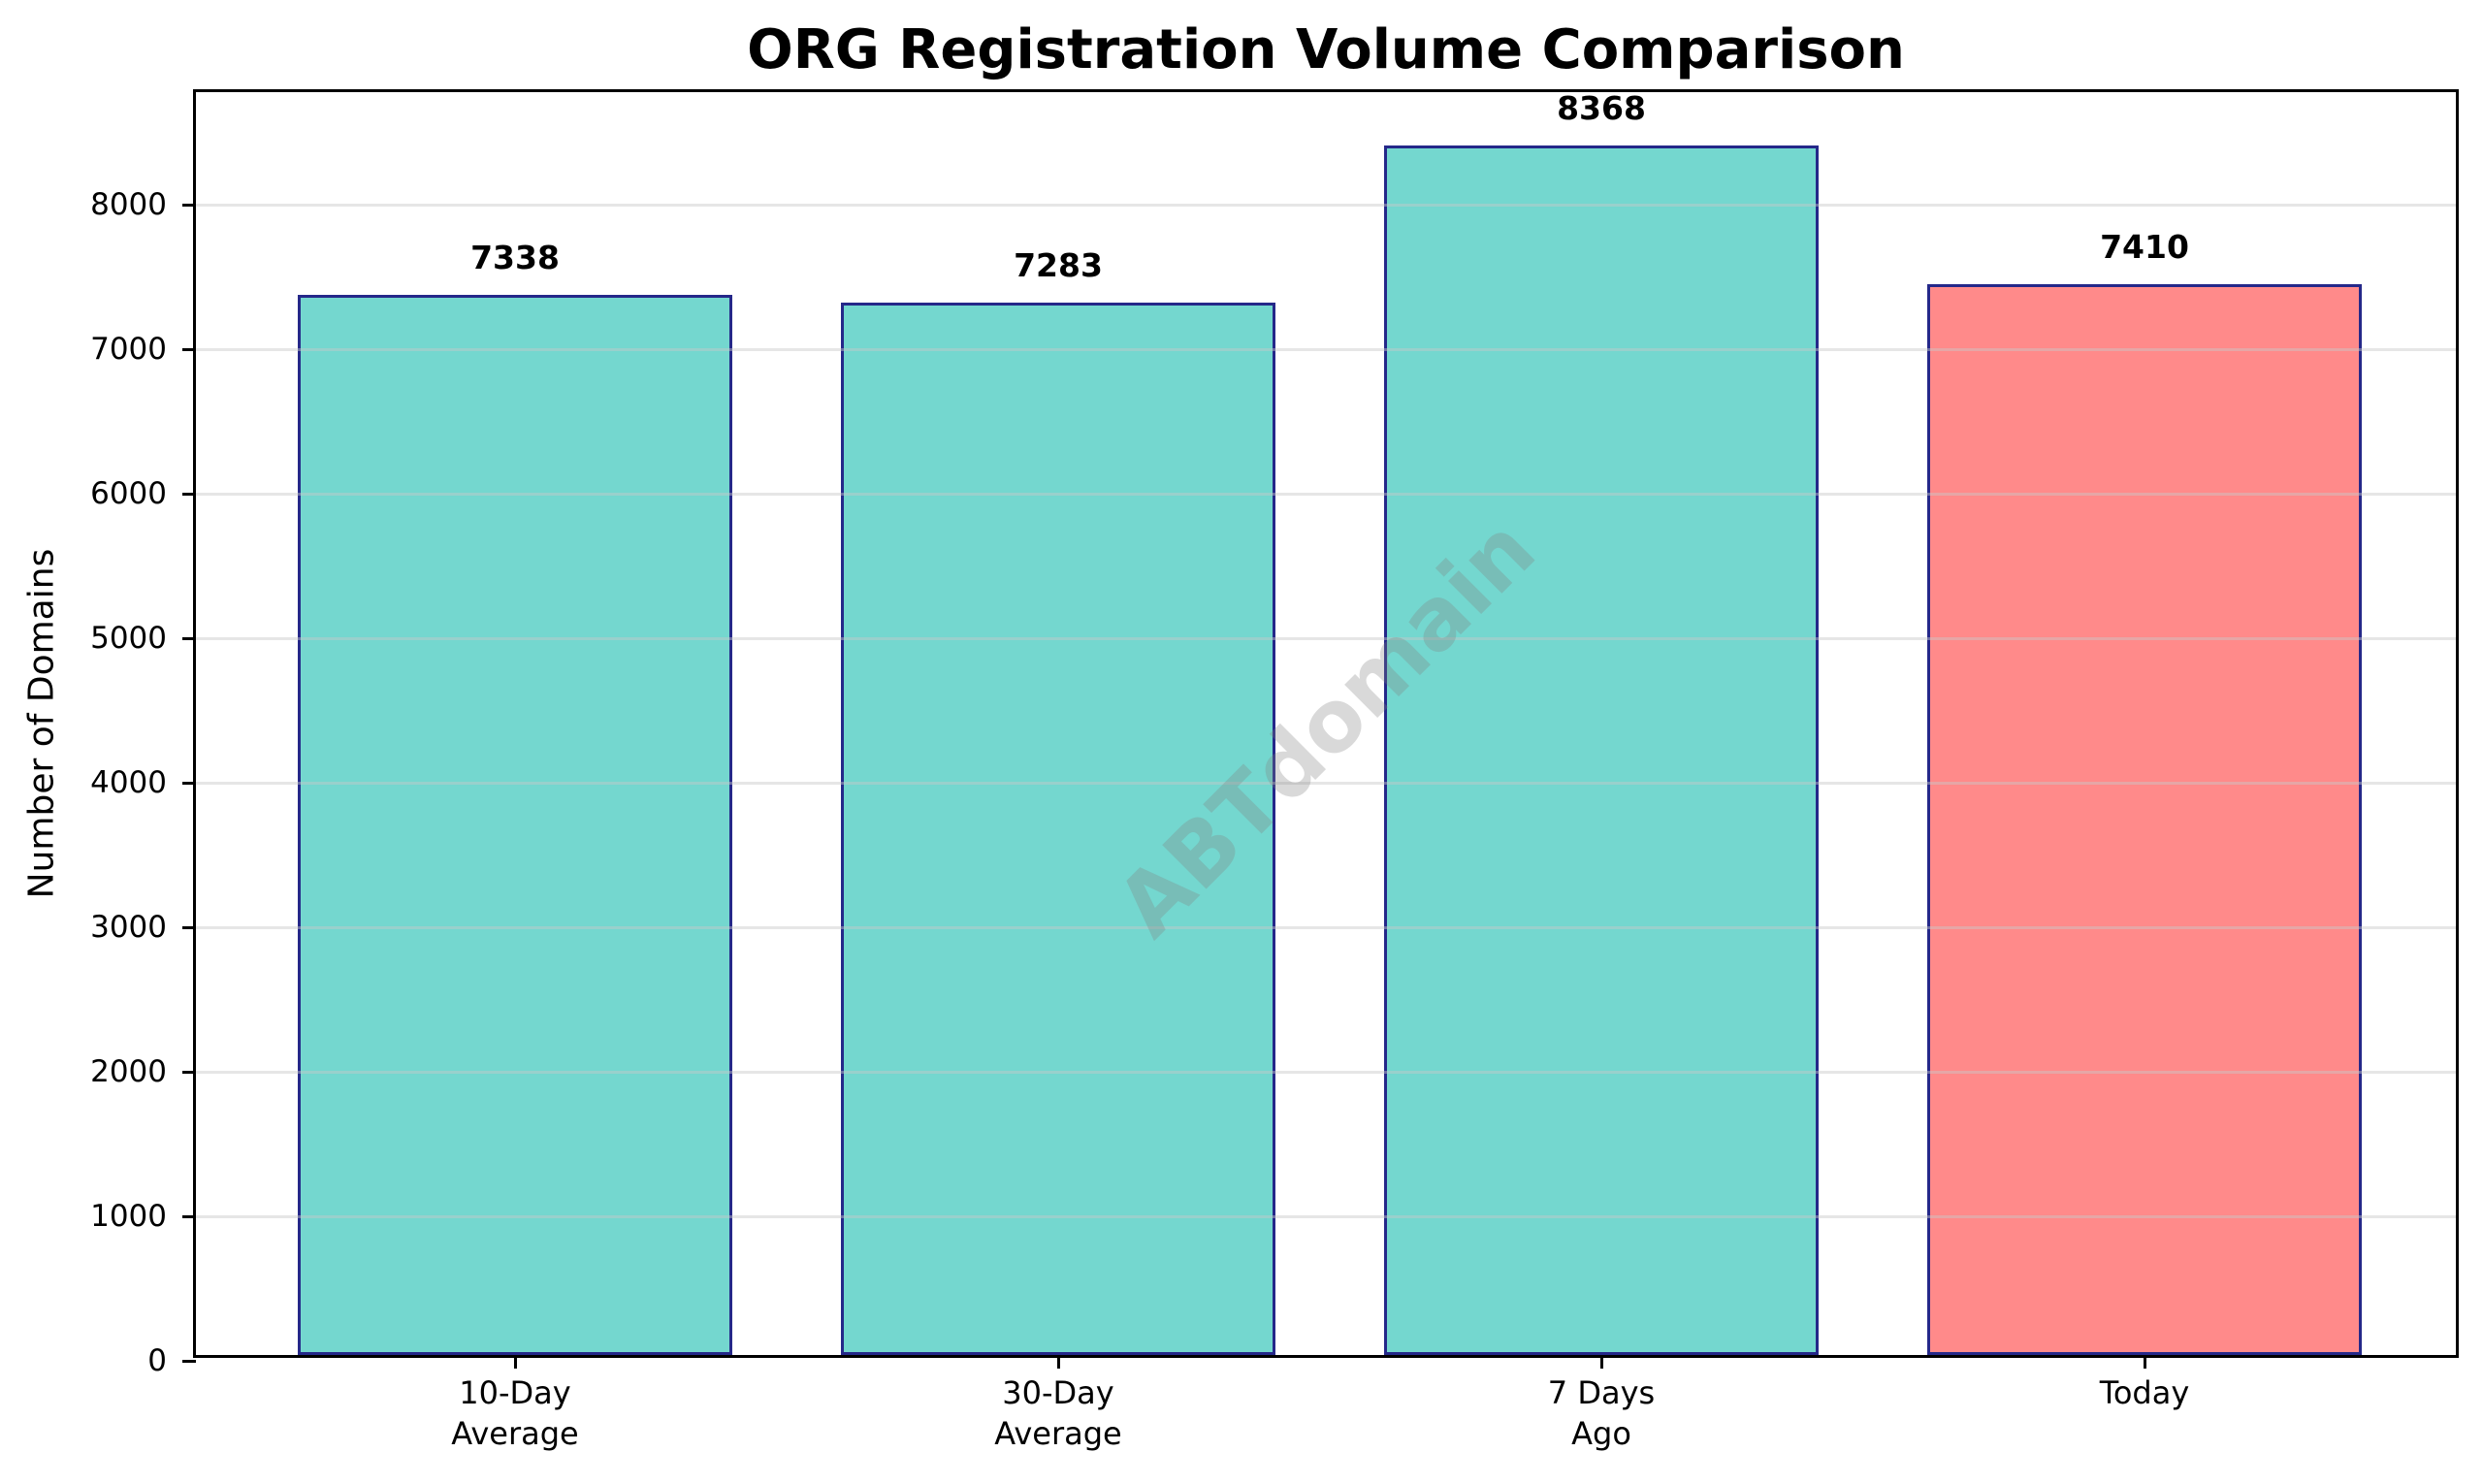  What do you see at coordinates (1326, 49) in the screenshot?
I see `chart-title: ORG Registration Volume Comparison` at bounding box center [1326, 49].